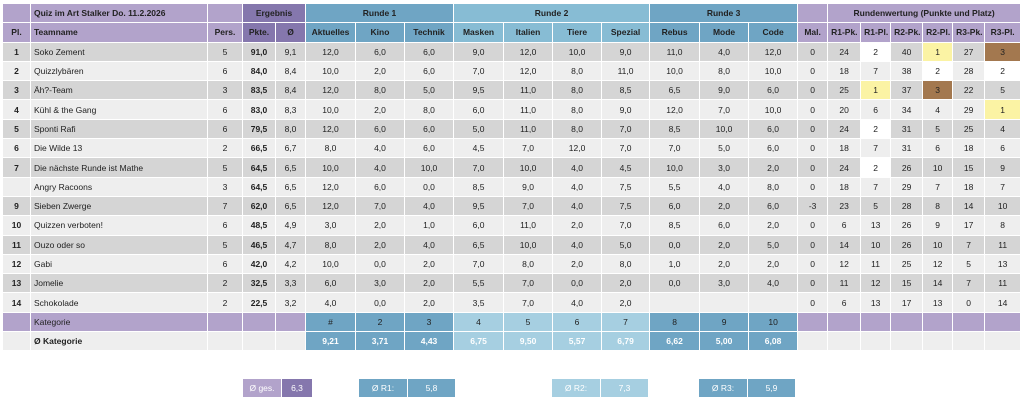  Describe the element at coordinates (259, 302) in the screenshot. I see `points-cell: 22,5` at that location.